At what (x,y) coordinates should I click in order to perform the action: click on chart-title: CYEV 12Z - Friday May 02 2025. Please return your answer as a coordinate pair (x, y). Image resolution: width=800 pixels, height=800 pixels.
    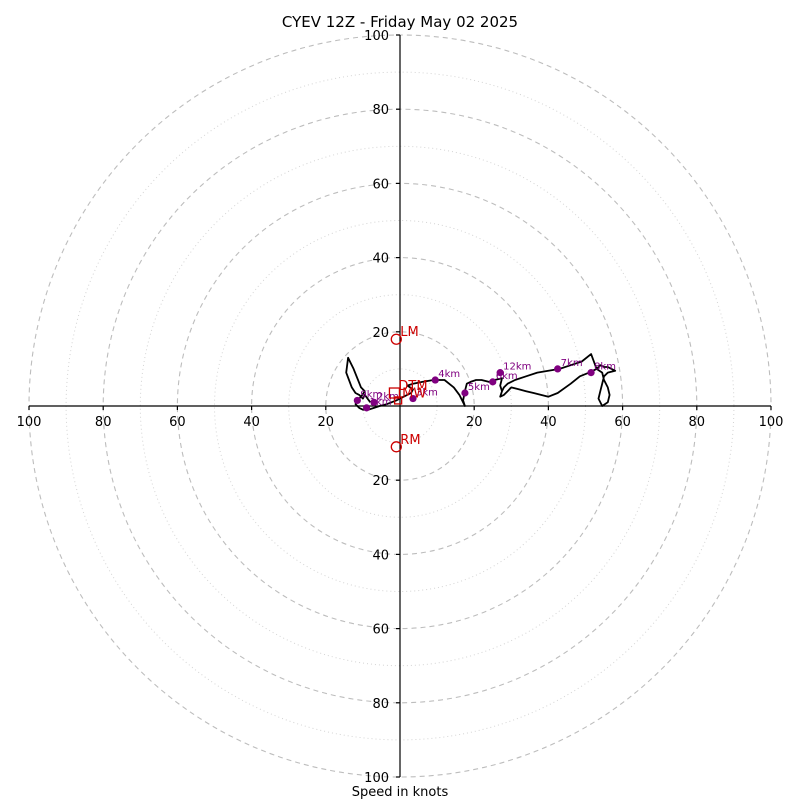
    Looking at the image, I should click on (400, 22).